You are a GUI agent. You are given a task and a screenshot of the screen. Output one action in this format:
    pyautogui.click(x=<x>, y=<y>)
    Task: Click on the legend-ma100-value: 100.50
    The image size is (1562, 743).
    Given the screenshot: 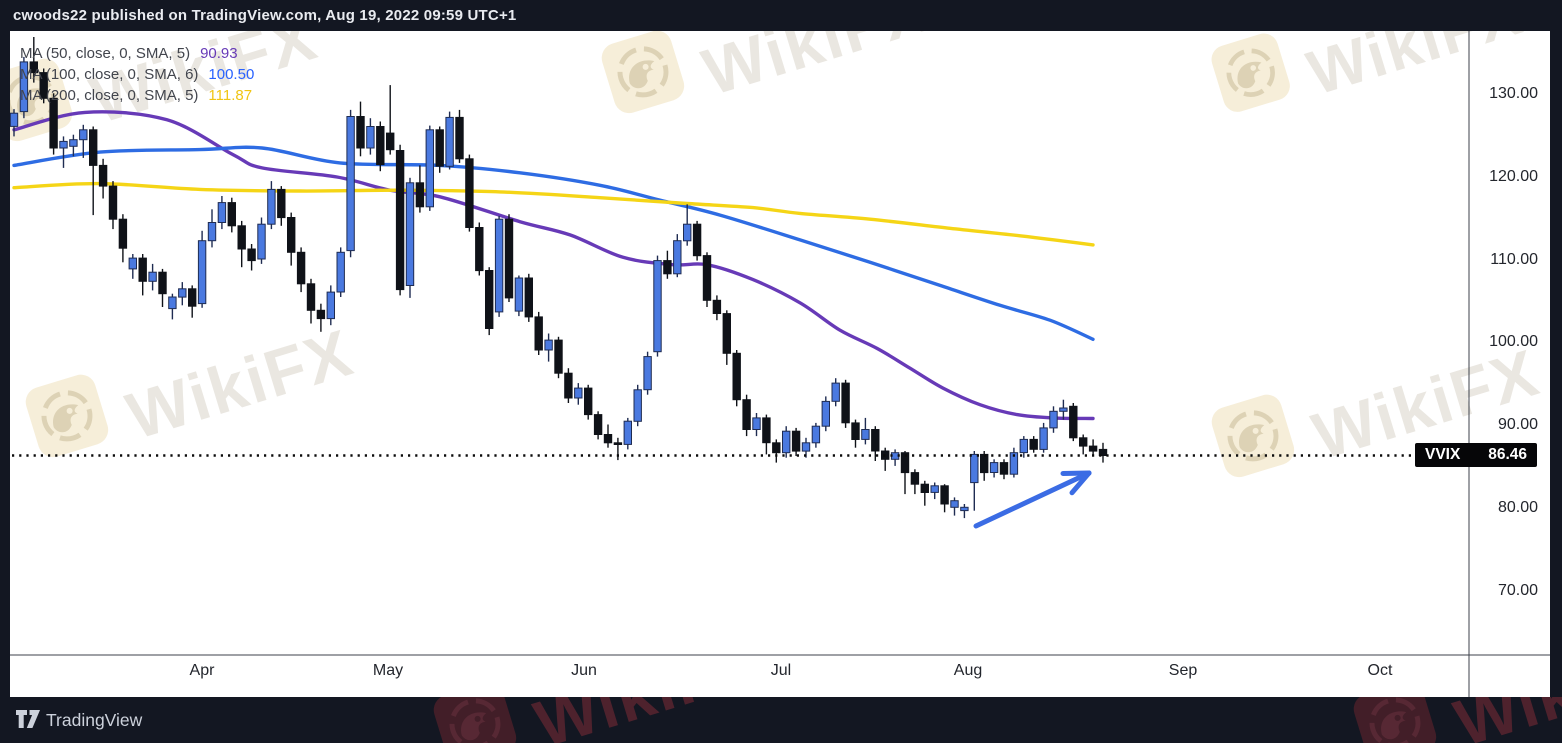 What is the action you would take?
    pyautogui.click(x=231, y=74)
    